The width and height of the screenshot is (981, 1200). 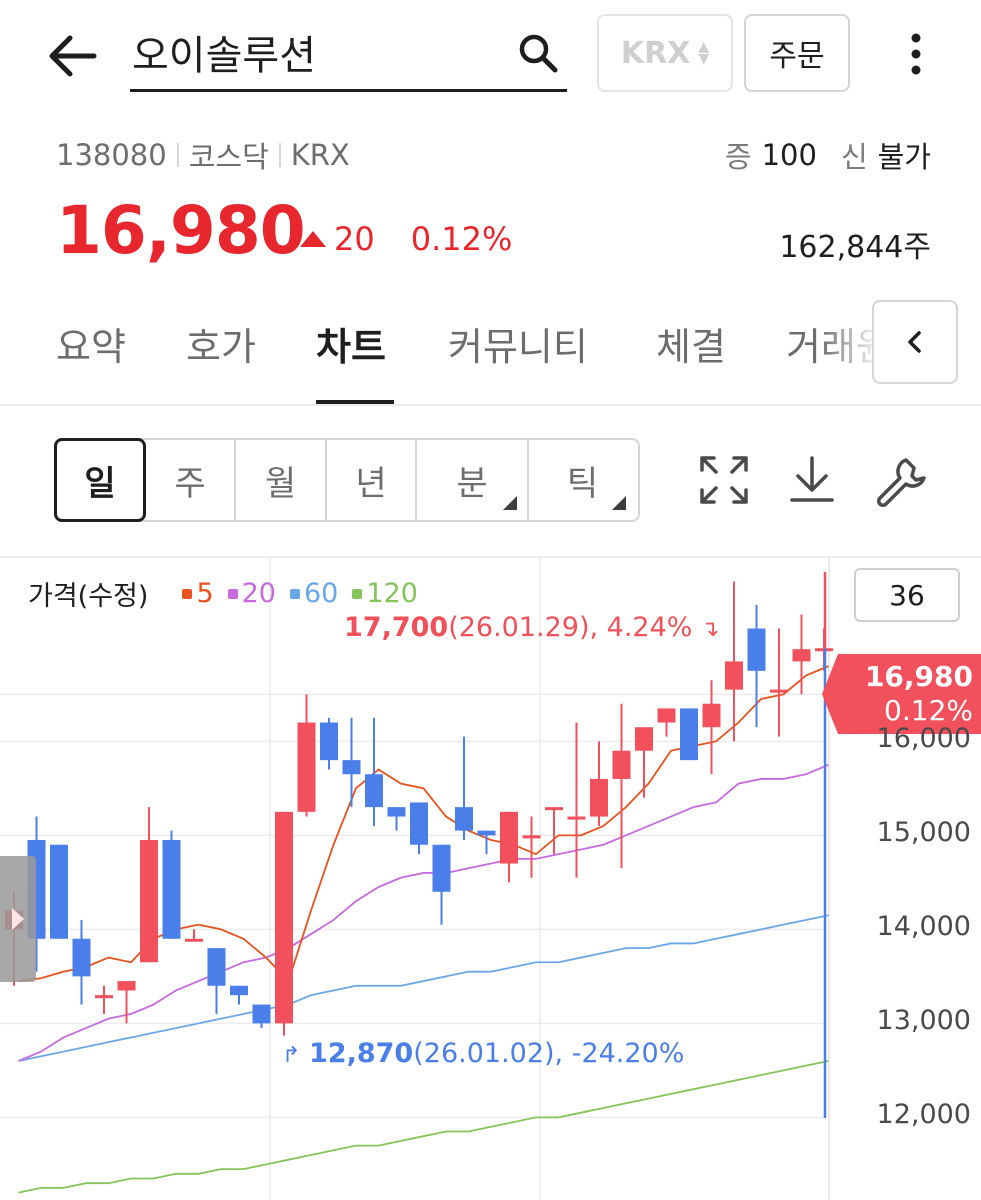 What do you see at coordinates (928, 710) in the screenshot?
I see `price-tag-percent: 0.12%` at bounding box center [928, 710].